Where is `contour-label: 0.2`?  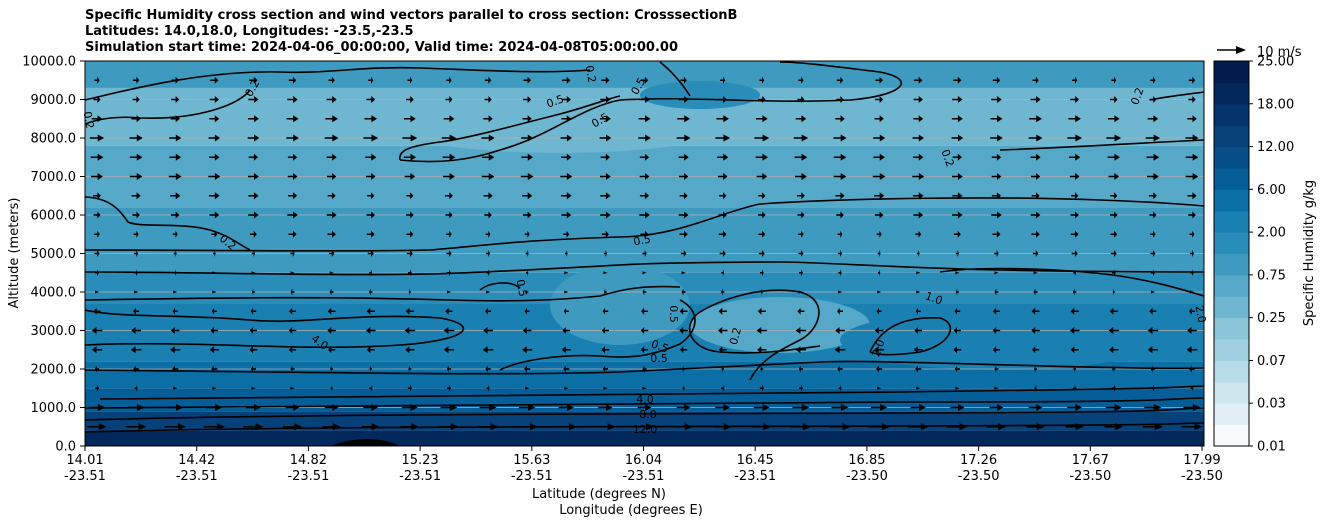 contour-label: 0.2 is located at coordinates (735, 336).